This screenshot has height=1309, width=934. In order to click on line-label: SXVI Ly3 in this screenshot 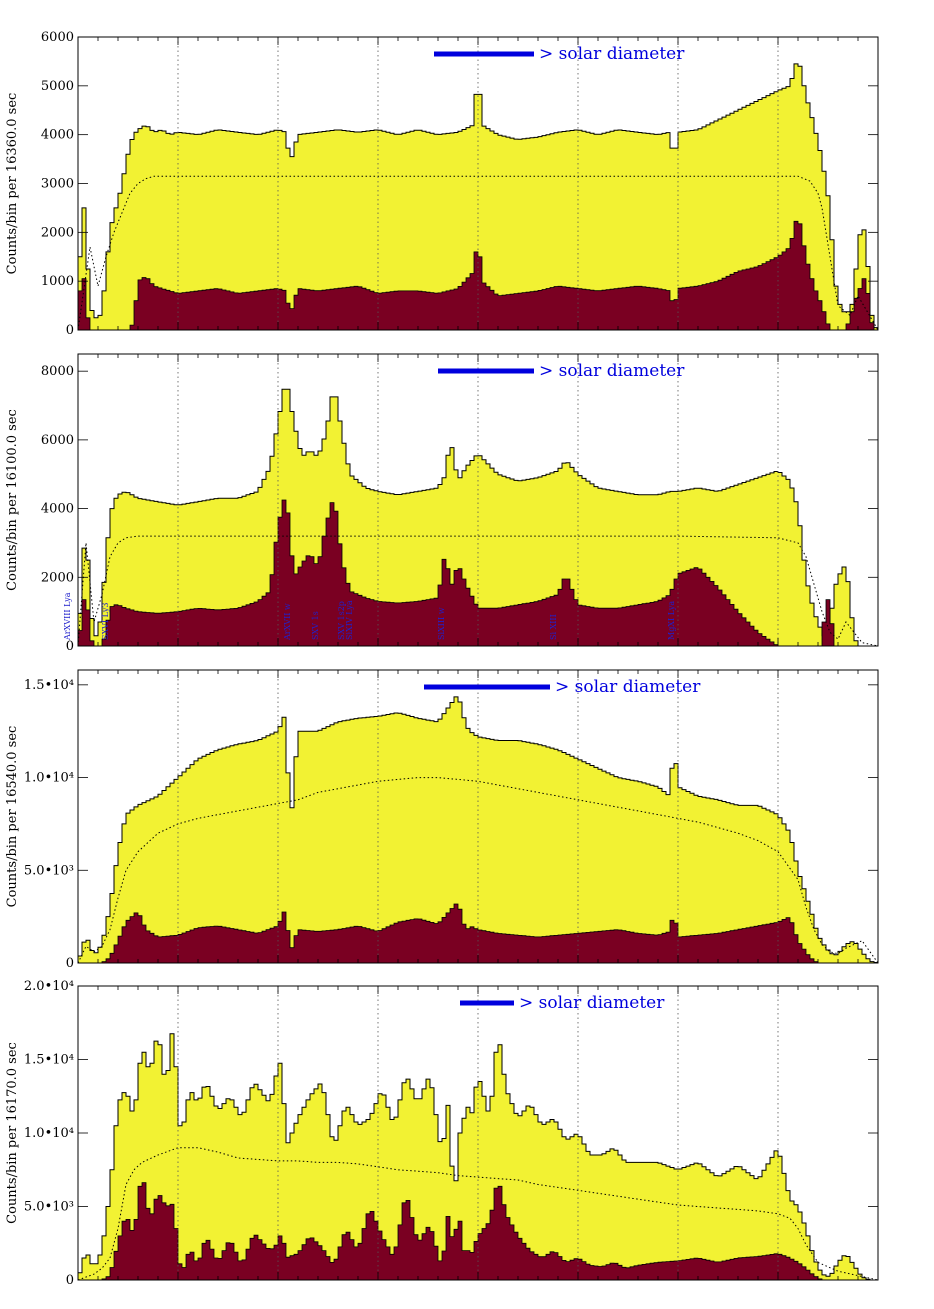, I will do `click(105, 621)`.